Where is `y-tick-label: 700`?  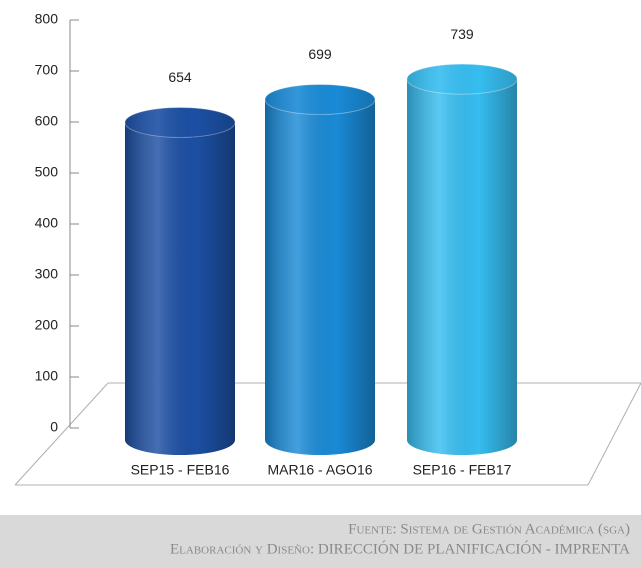
y-tick-label: 700 is located at coordinates (47, 70).